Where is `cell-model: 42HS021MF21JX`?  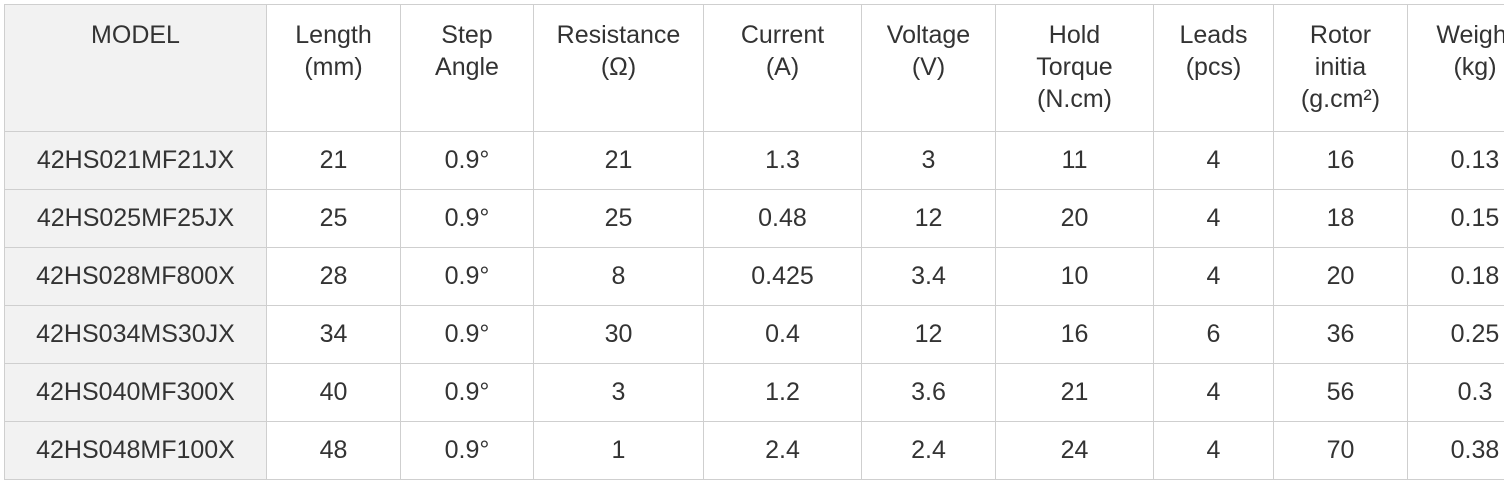
cell-model: 42HS021MF21JX is located at coordinates (135, 160).